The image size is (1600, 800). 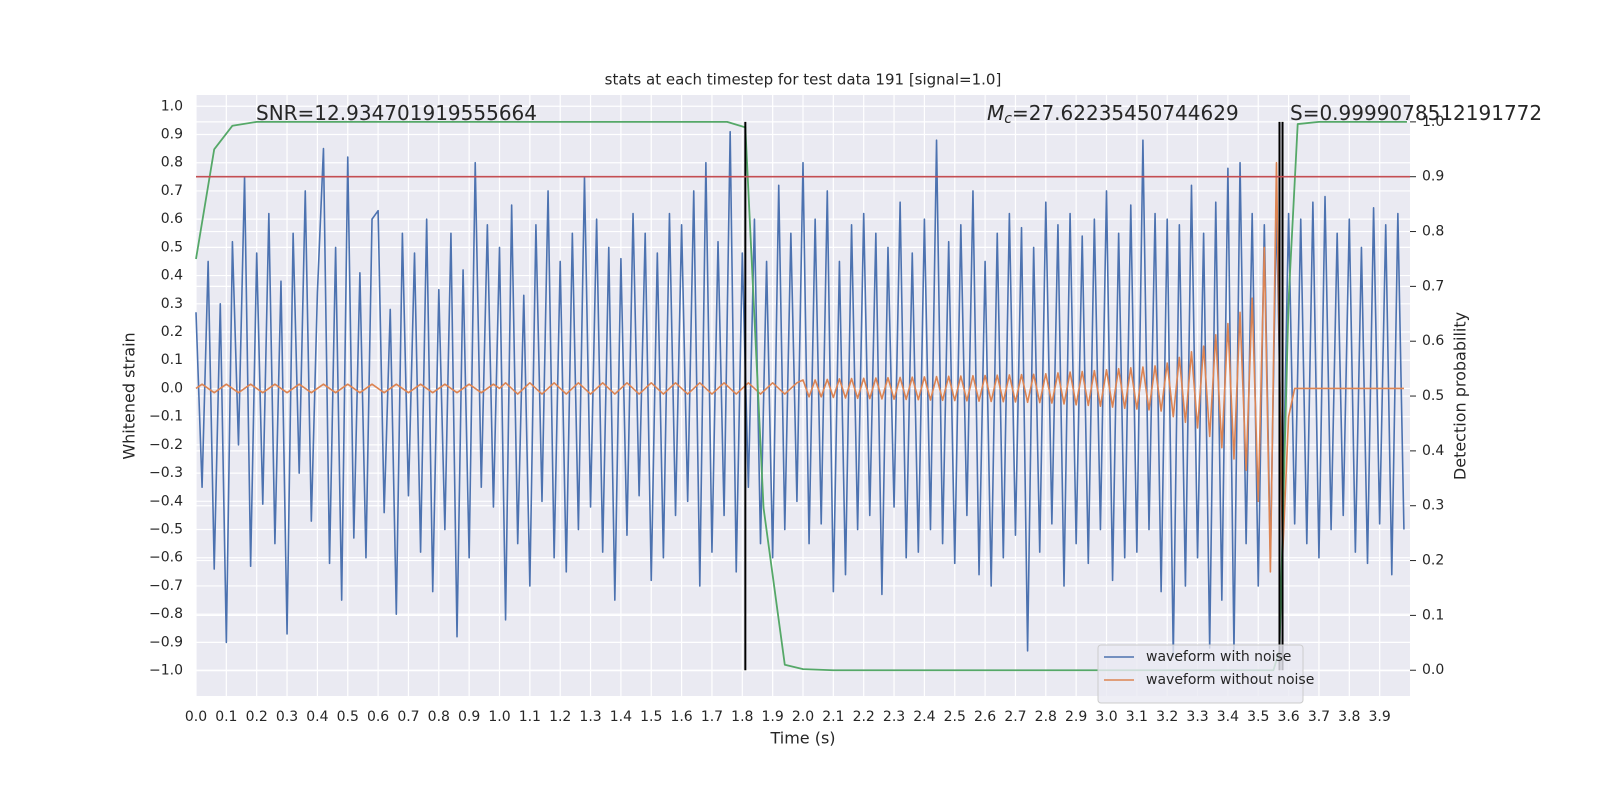 What do you see at coordinates (172, 276) in the screenshot?
I see `y-tick-label: 0.4` at bounding box center [172, 276].